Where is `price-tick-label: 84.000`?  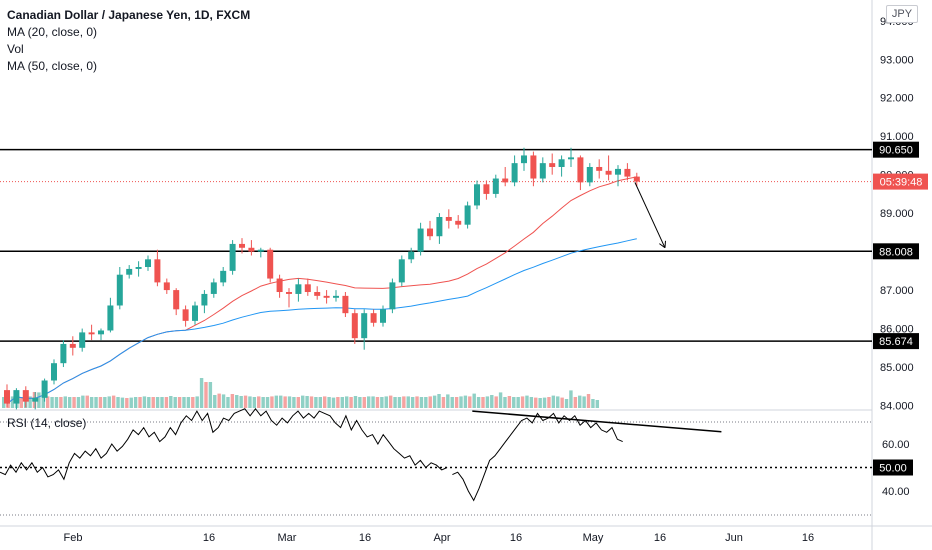 price-tick-label: 84.000 is located at coordinates (897, 407).